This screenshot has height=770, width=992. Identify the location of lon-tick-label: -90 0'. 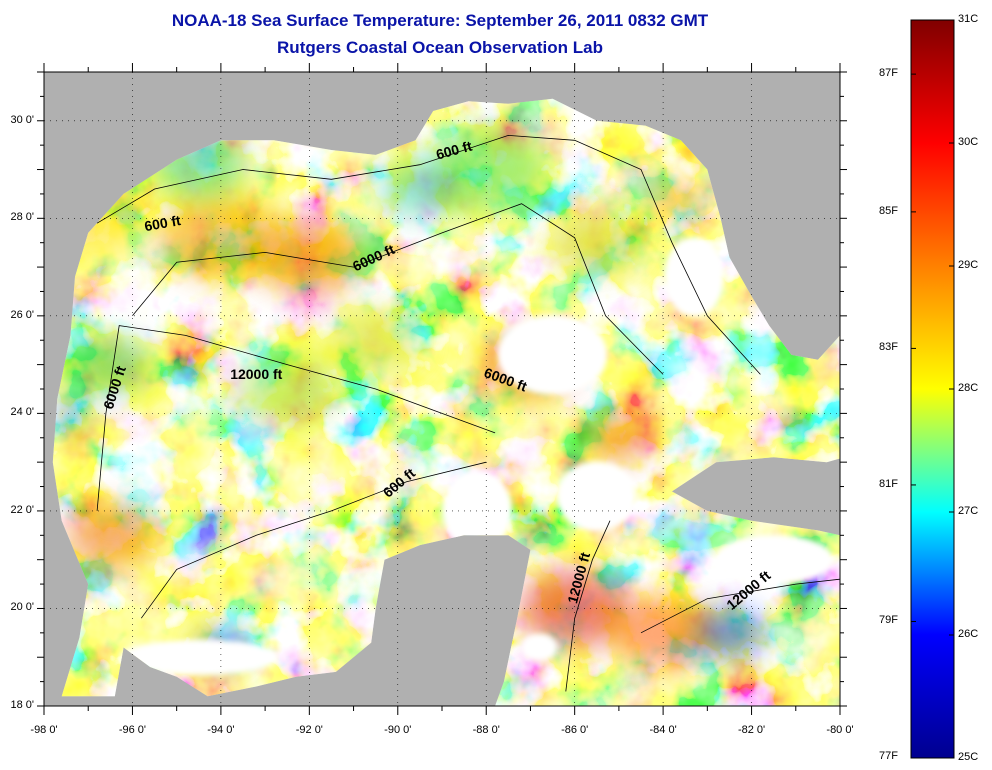
(398, 730).